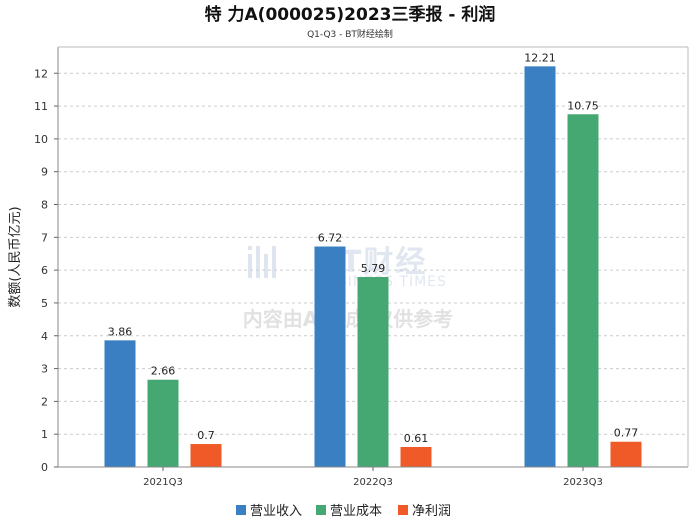 The image size is (700, 524). I want to click on y-tick-label: 7, so click(44, 237).